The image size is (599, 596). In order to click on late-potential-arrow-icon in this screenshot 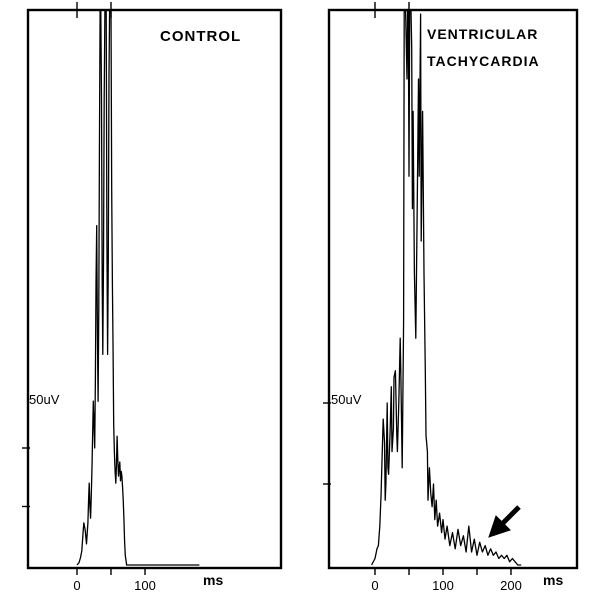, I will do `click(504, 521)`.